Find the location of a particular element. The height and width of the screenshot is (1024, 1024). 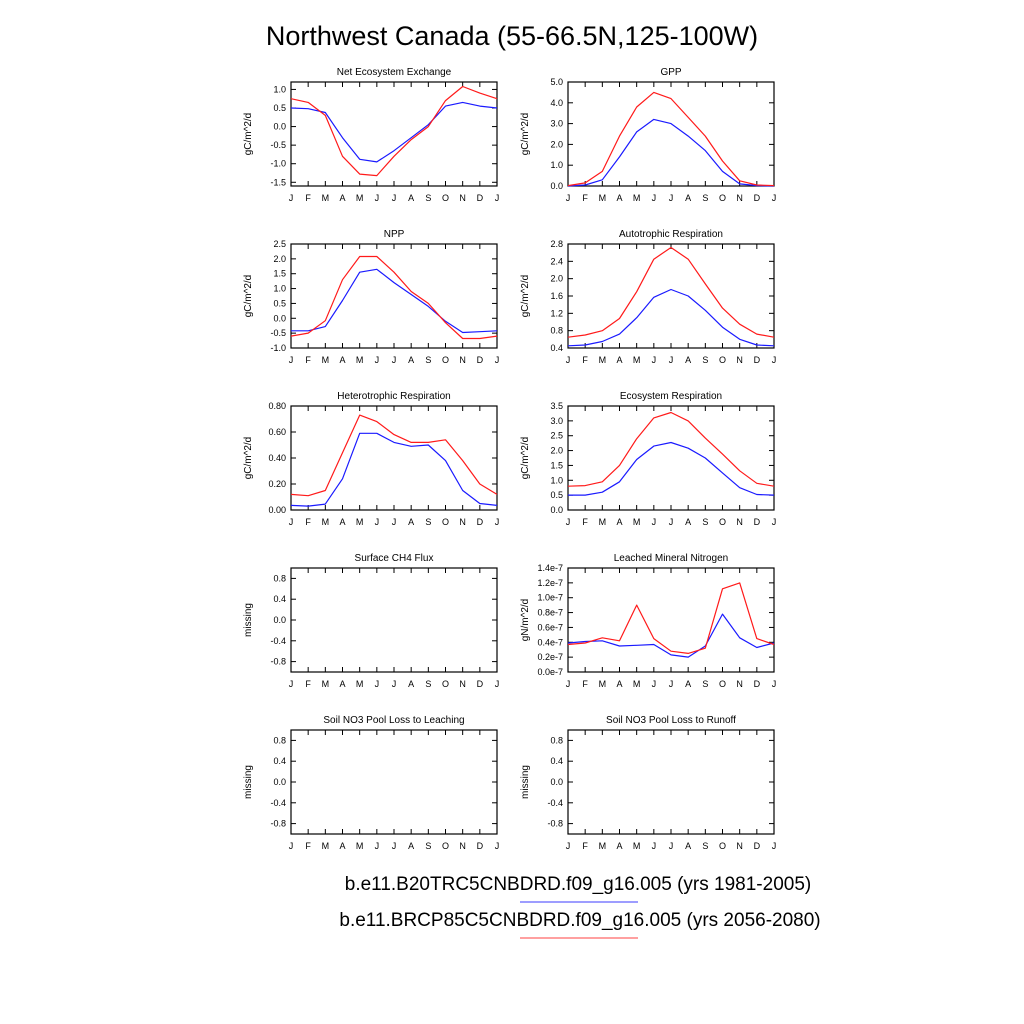

y-tick-label: 0.6e-7 is located at coordinates (550, 627).